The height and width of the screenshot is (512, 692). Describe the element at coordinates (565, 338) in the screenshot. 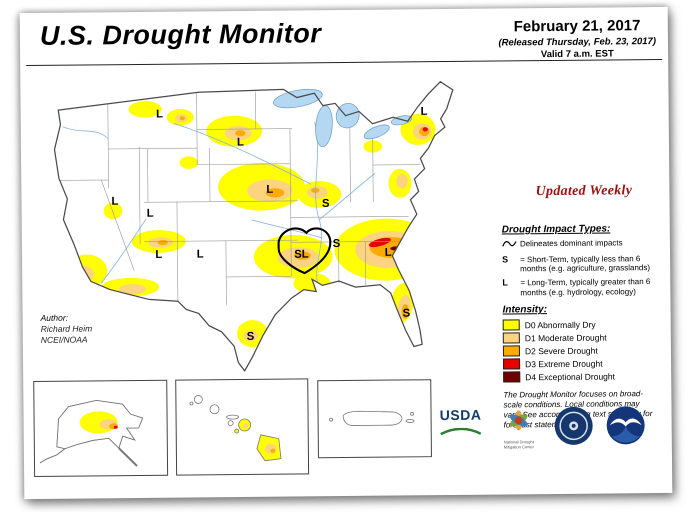

I see `intensity-label-d1: D1 Moderate Drought` at that location.